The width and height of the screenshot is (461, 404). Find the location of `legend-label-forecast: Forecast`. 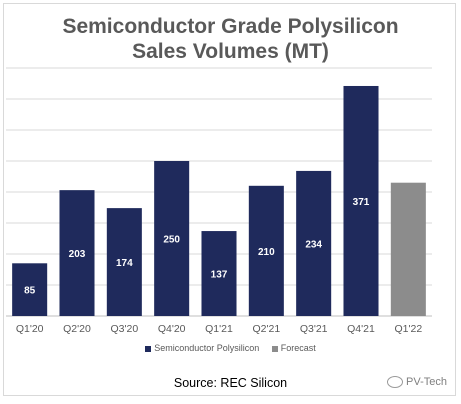

legend-label-forecast: Forecast is located at coordinates (298, 348).